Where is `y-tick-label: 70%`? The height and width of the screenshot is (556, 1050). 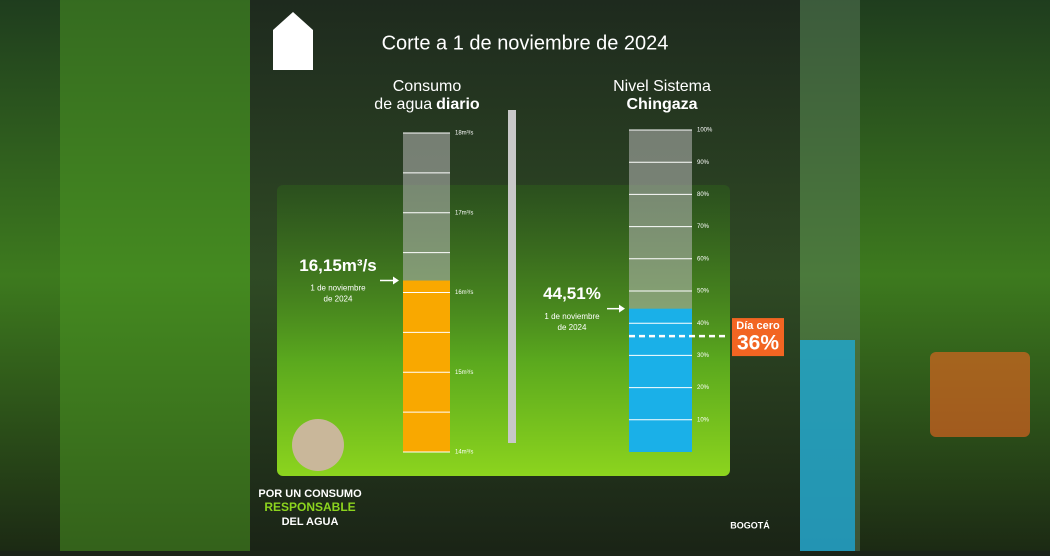
y-tick-label: 70% is located at coordinates (703, 227).